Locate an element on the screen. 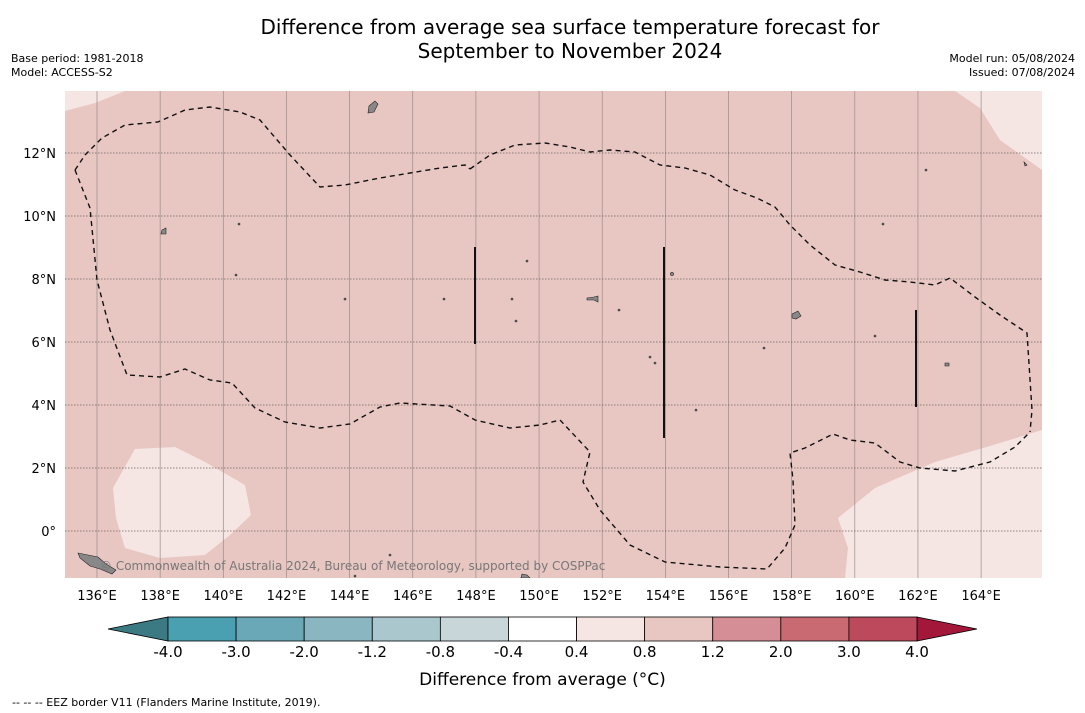 This screenshot has width=1085, height=713. island-kosrae is located at coordinates (947, 364).